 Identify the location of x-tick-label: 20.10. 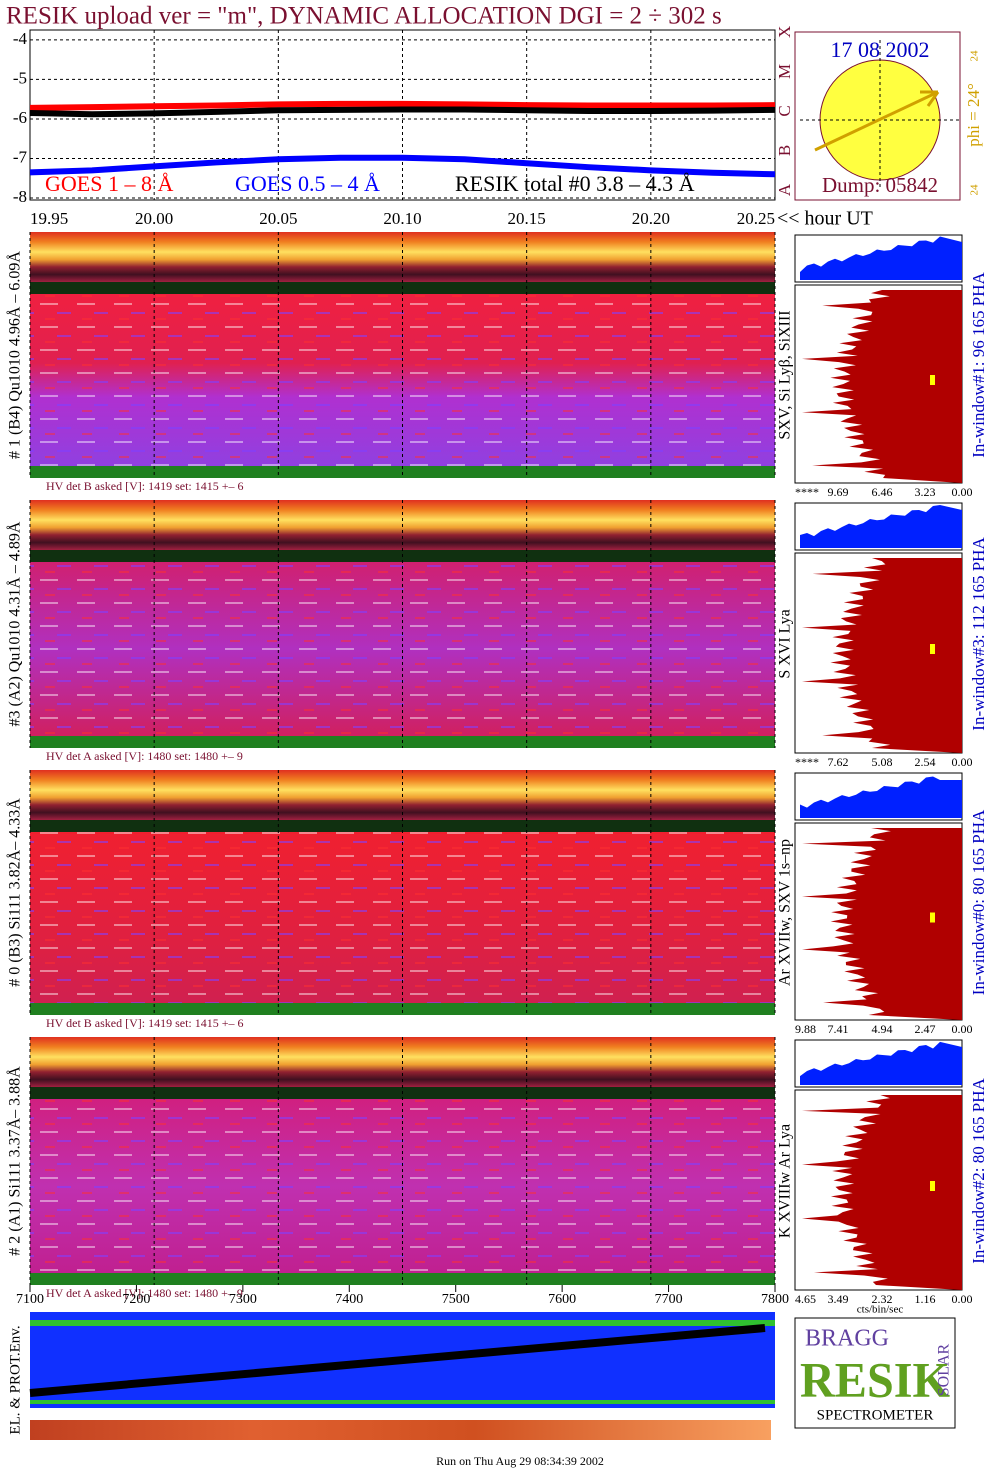
(402, 218).